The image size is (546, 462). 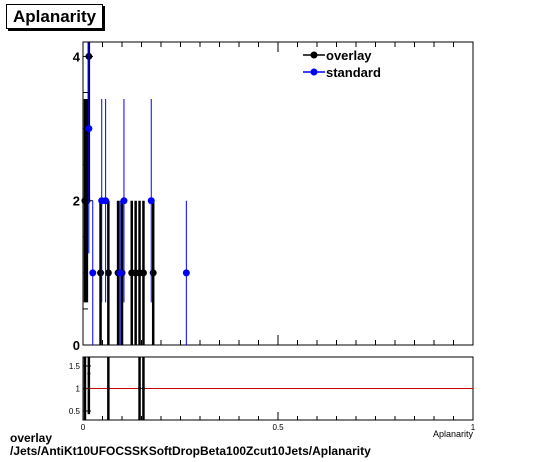 I want to click on ratio-y-tick-label: 1.5, so click(x=75, y=366).